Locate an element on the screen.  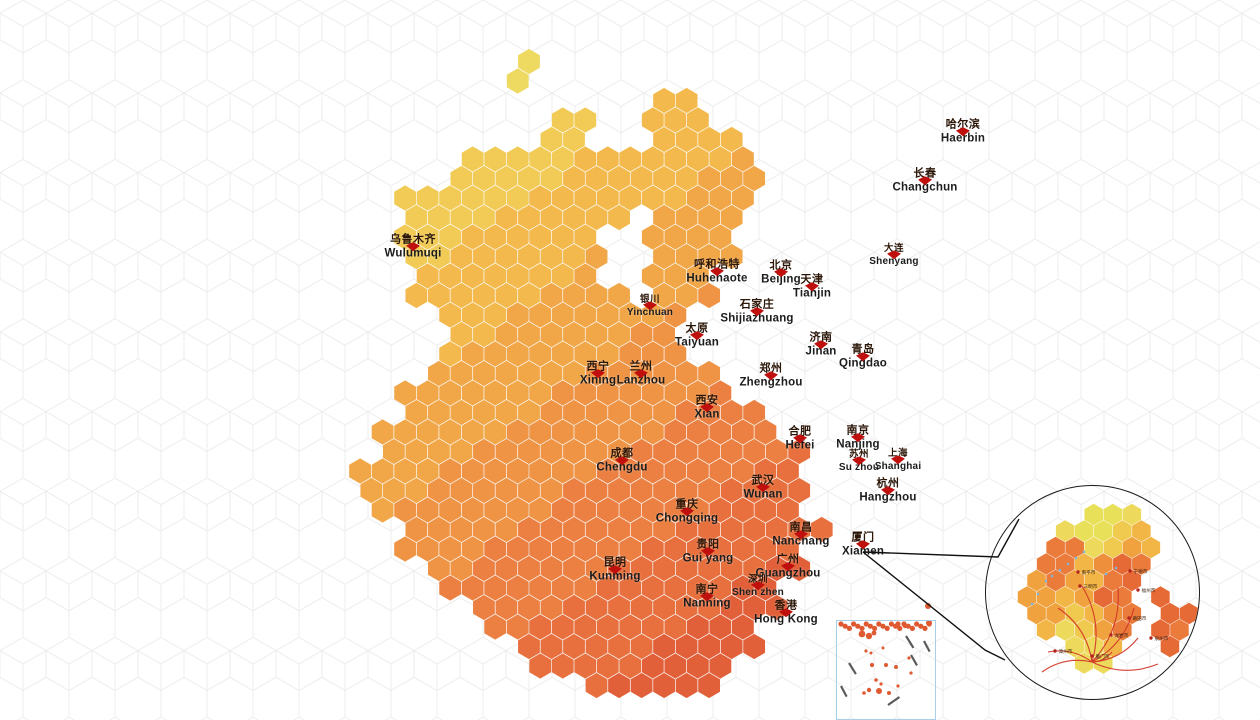
city-label-nanjing: 南京 Nanjing is located at coordinates (858, 438).